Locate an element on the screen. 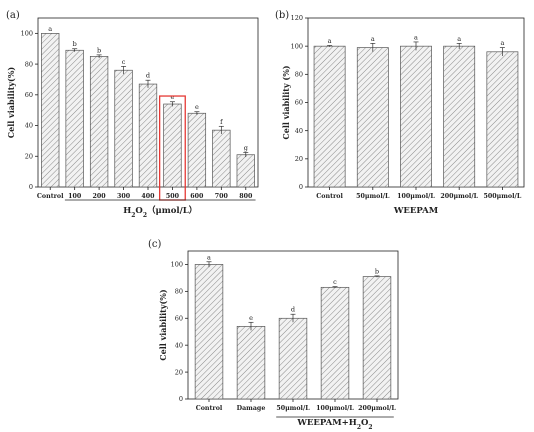  x-tick-label: 500 is located at coordinates (173, 196).